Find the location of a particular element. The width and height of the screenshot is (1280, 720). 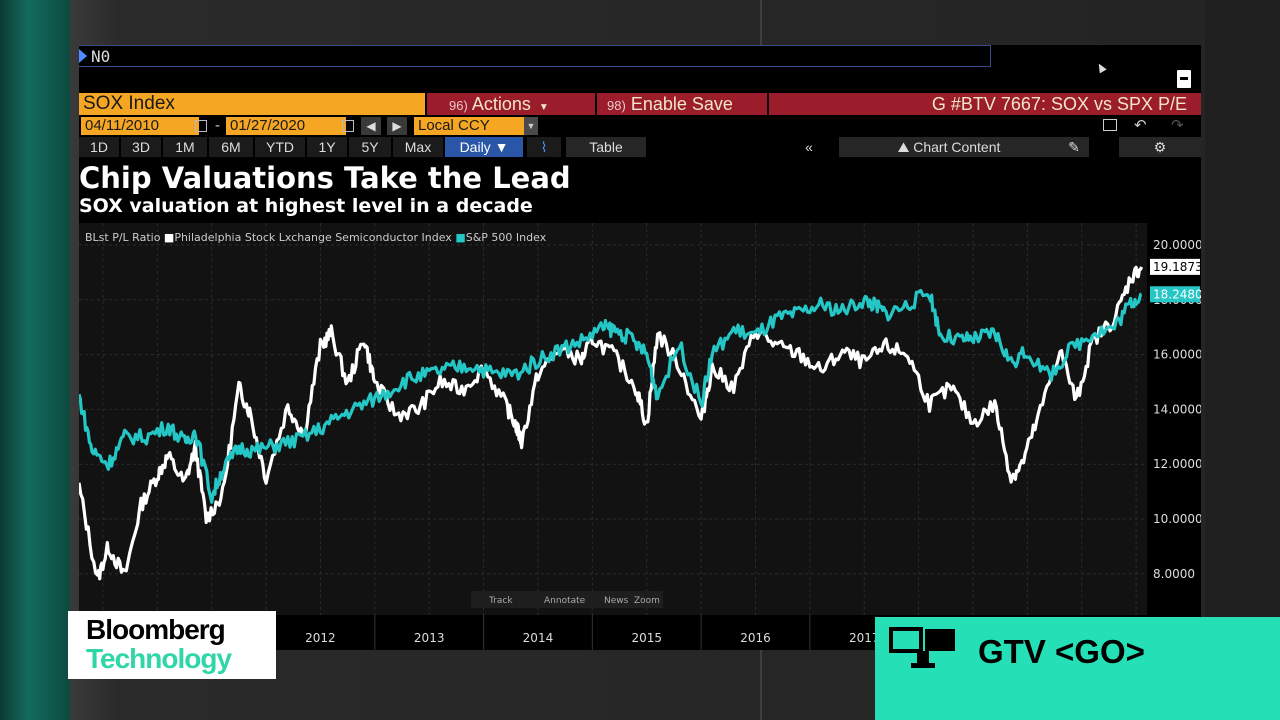

gear-icon: ⚙ is located at coordinates (1160, 147).